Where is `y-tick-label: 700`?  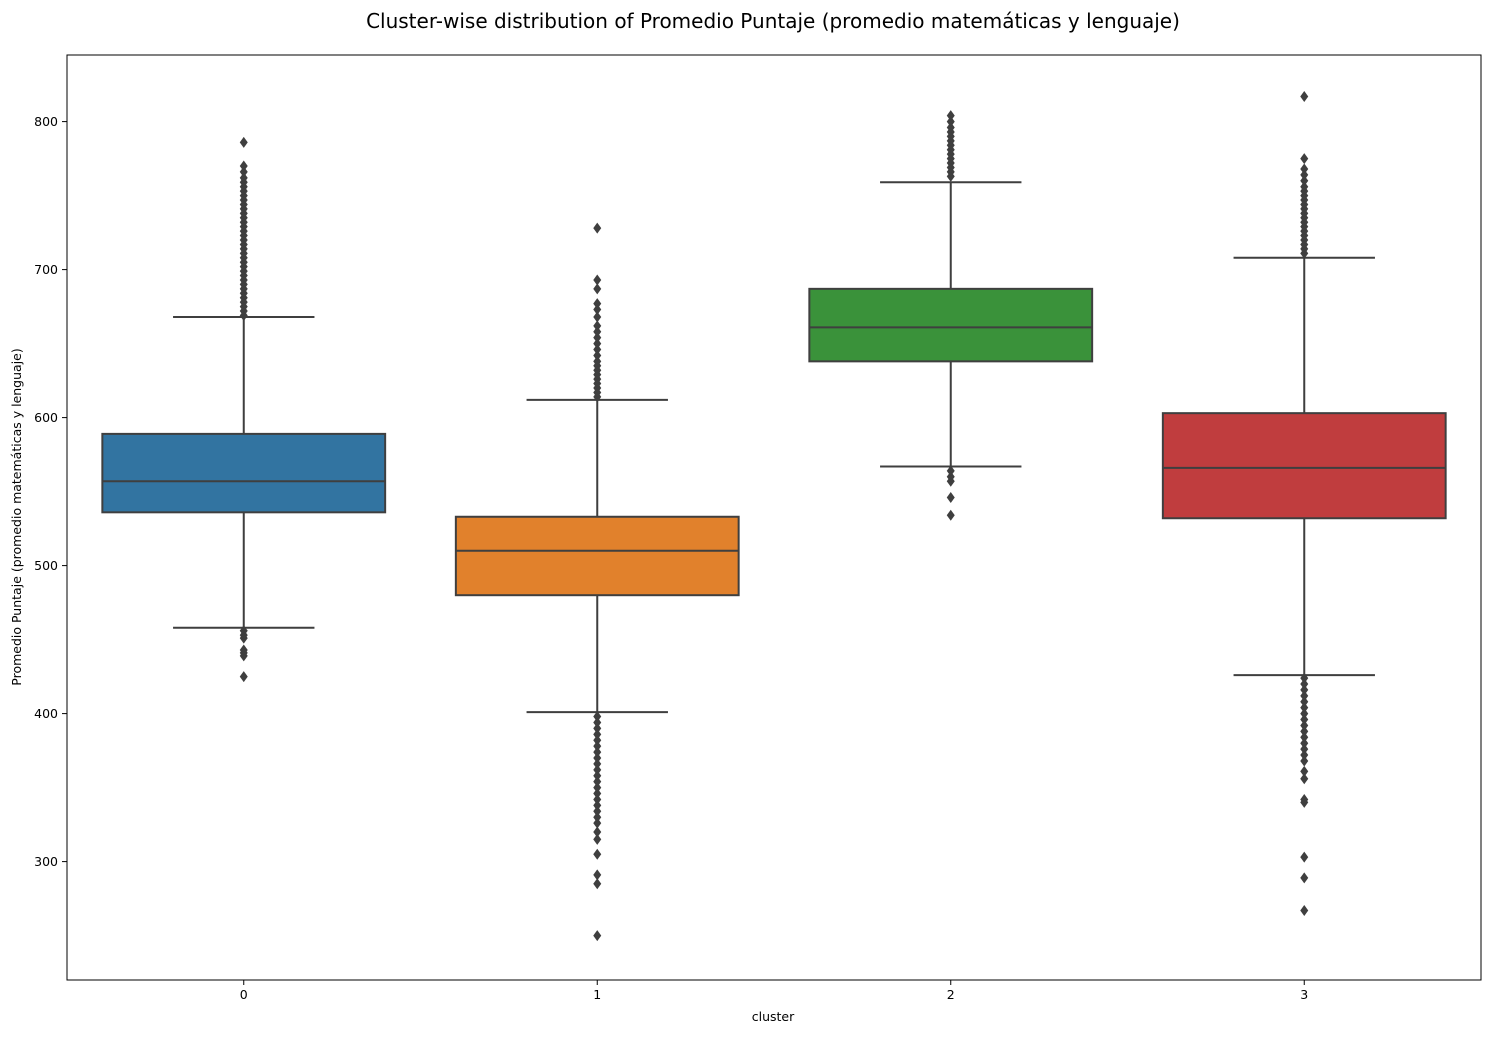
y-tick-label: 700 is located at coordinates (46, 269).